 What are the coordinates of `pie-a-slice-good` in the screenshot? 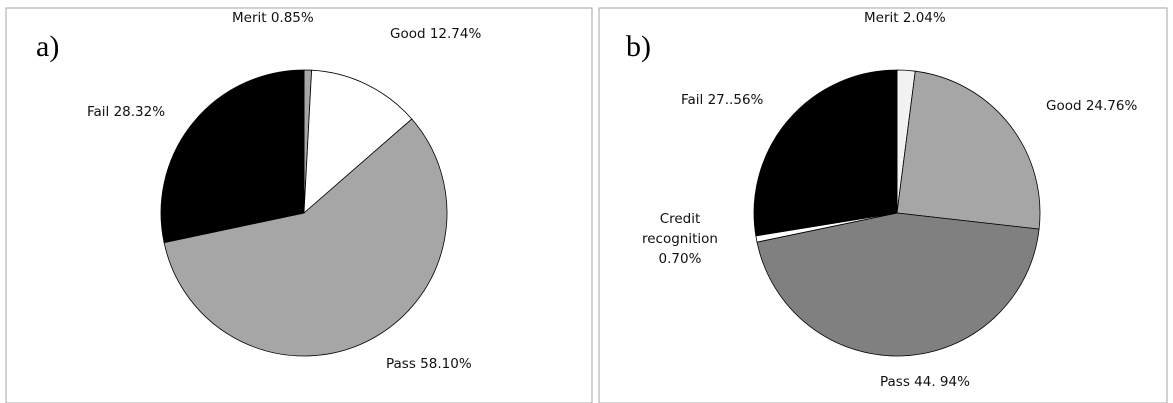 It's located at (358, 141).